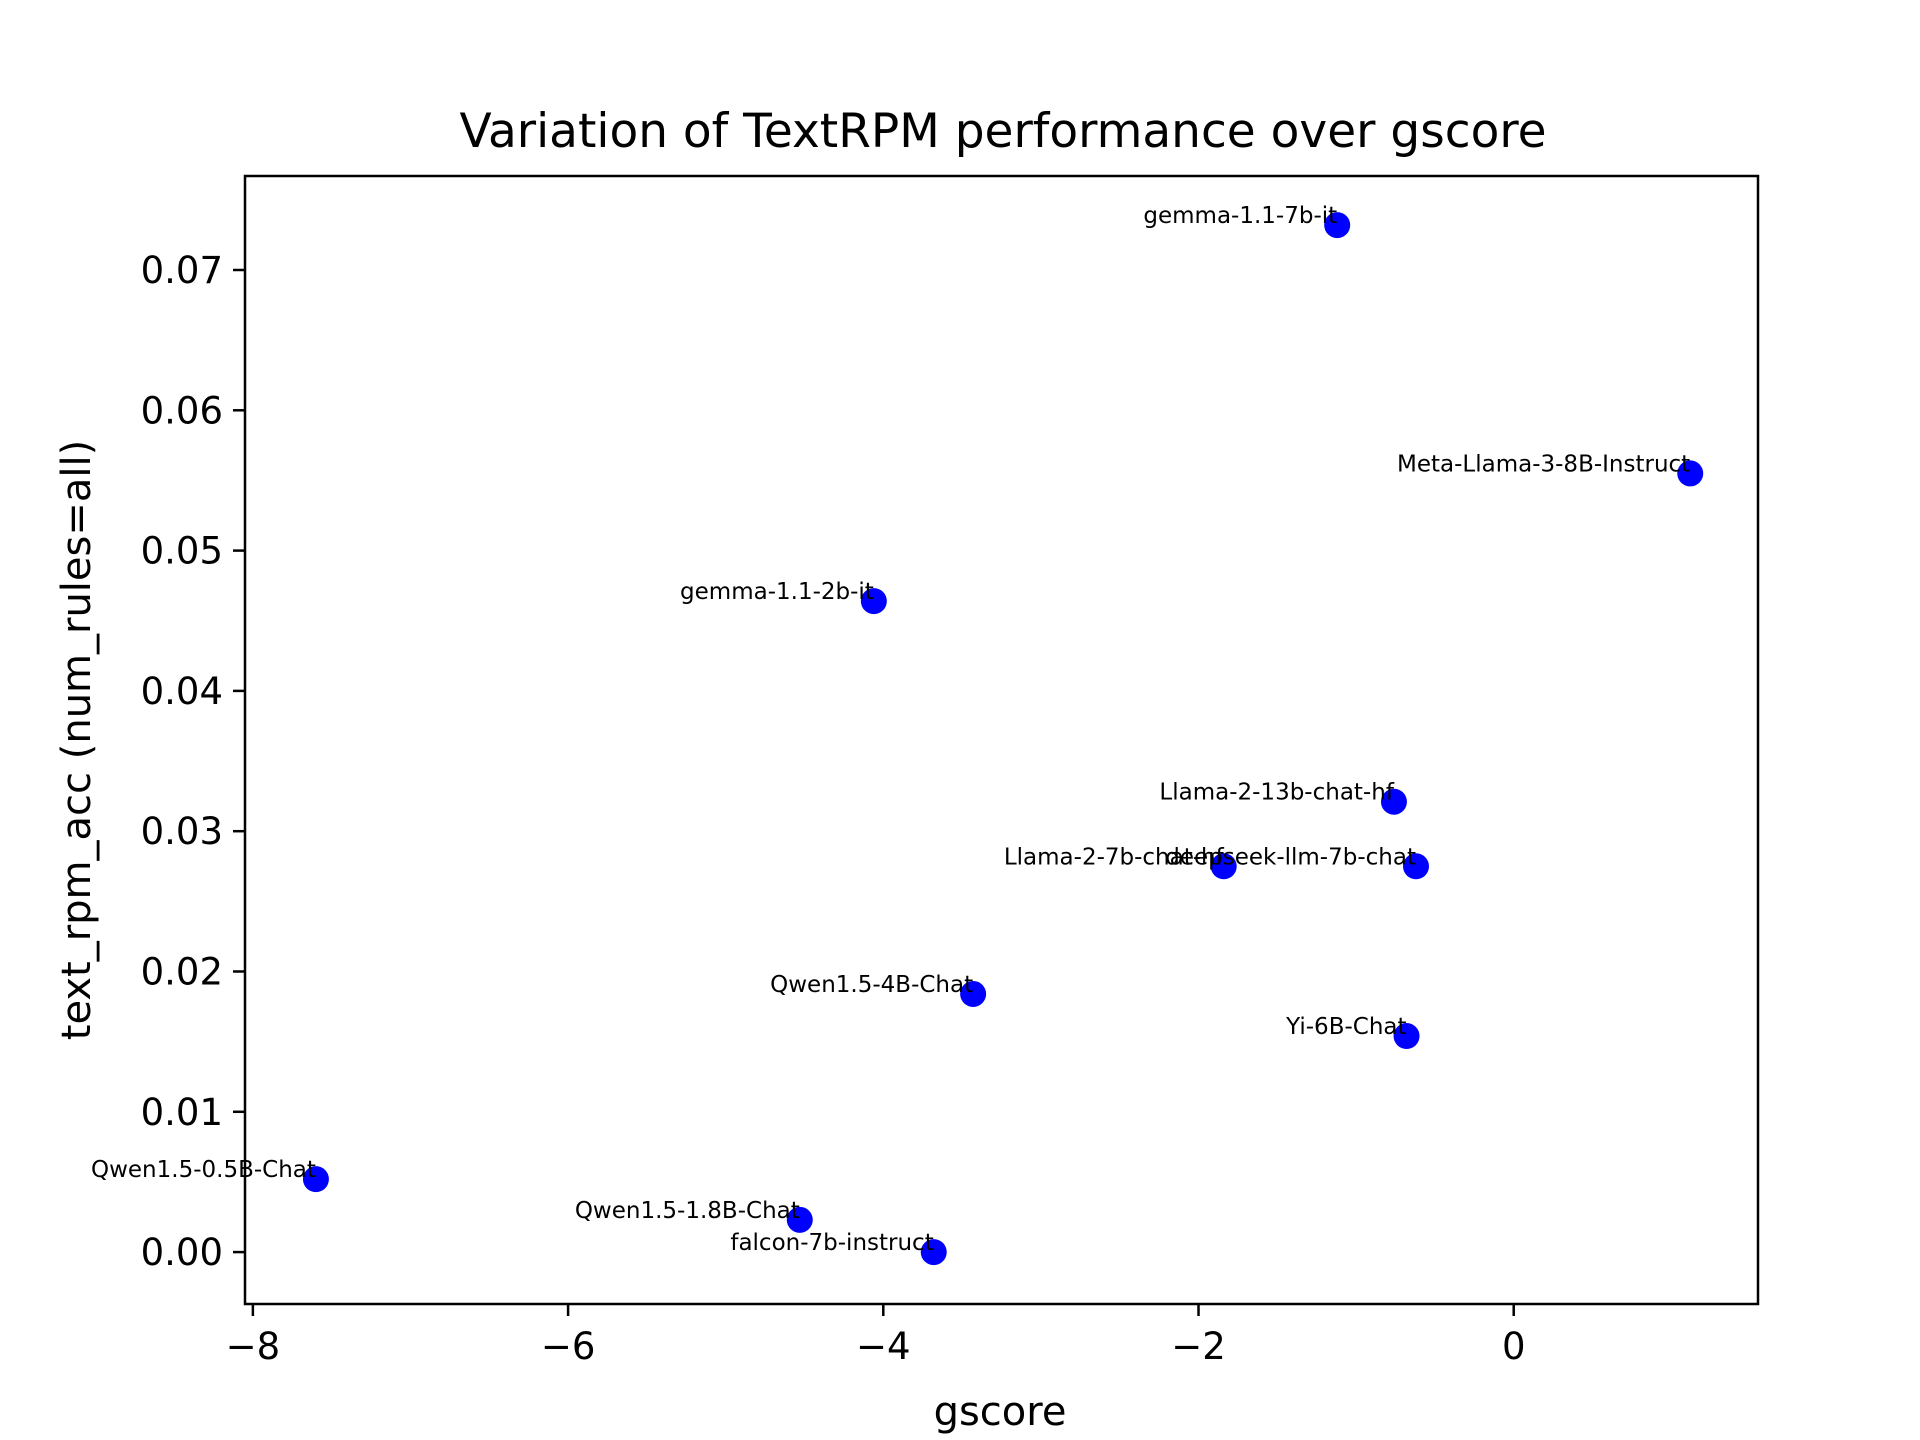 The width and height of the screenshot is (1920, 1440). What do you see at coordinates (883, 1346) in the screenshot?
I see `x-tick-label: −4` at bounding box center [883, 1346].